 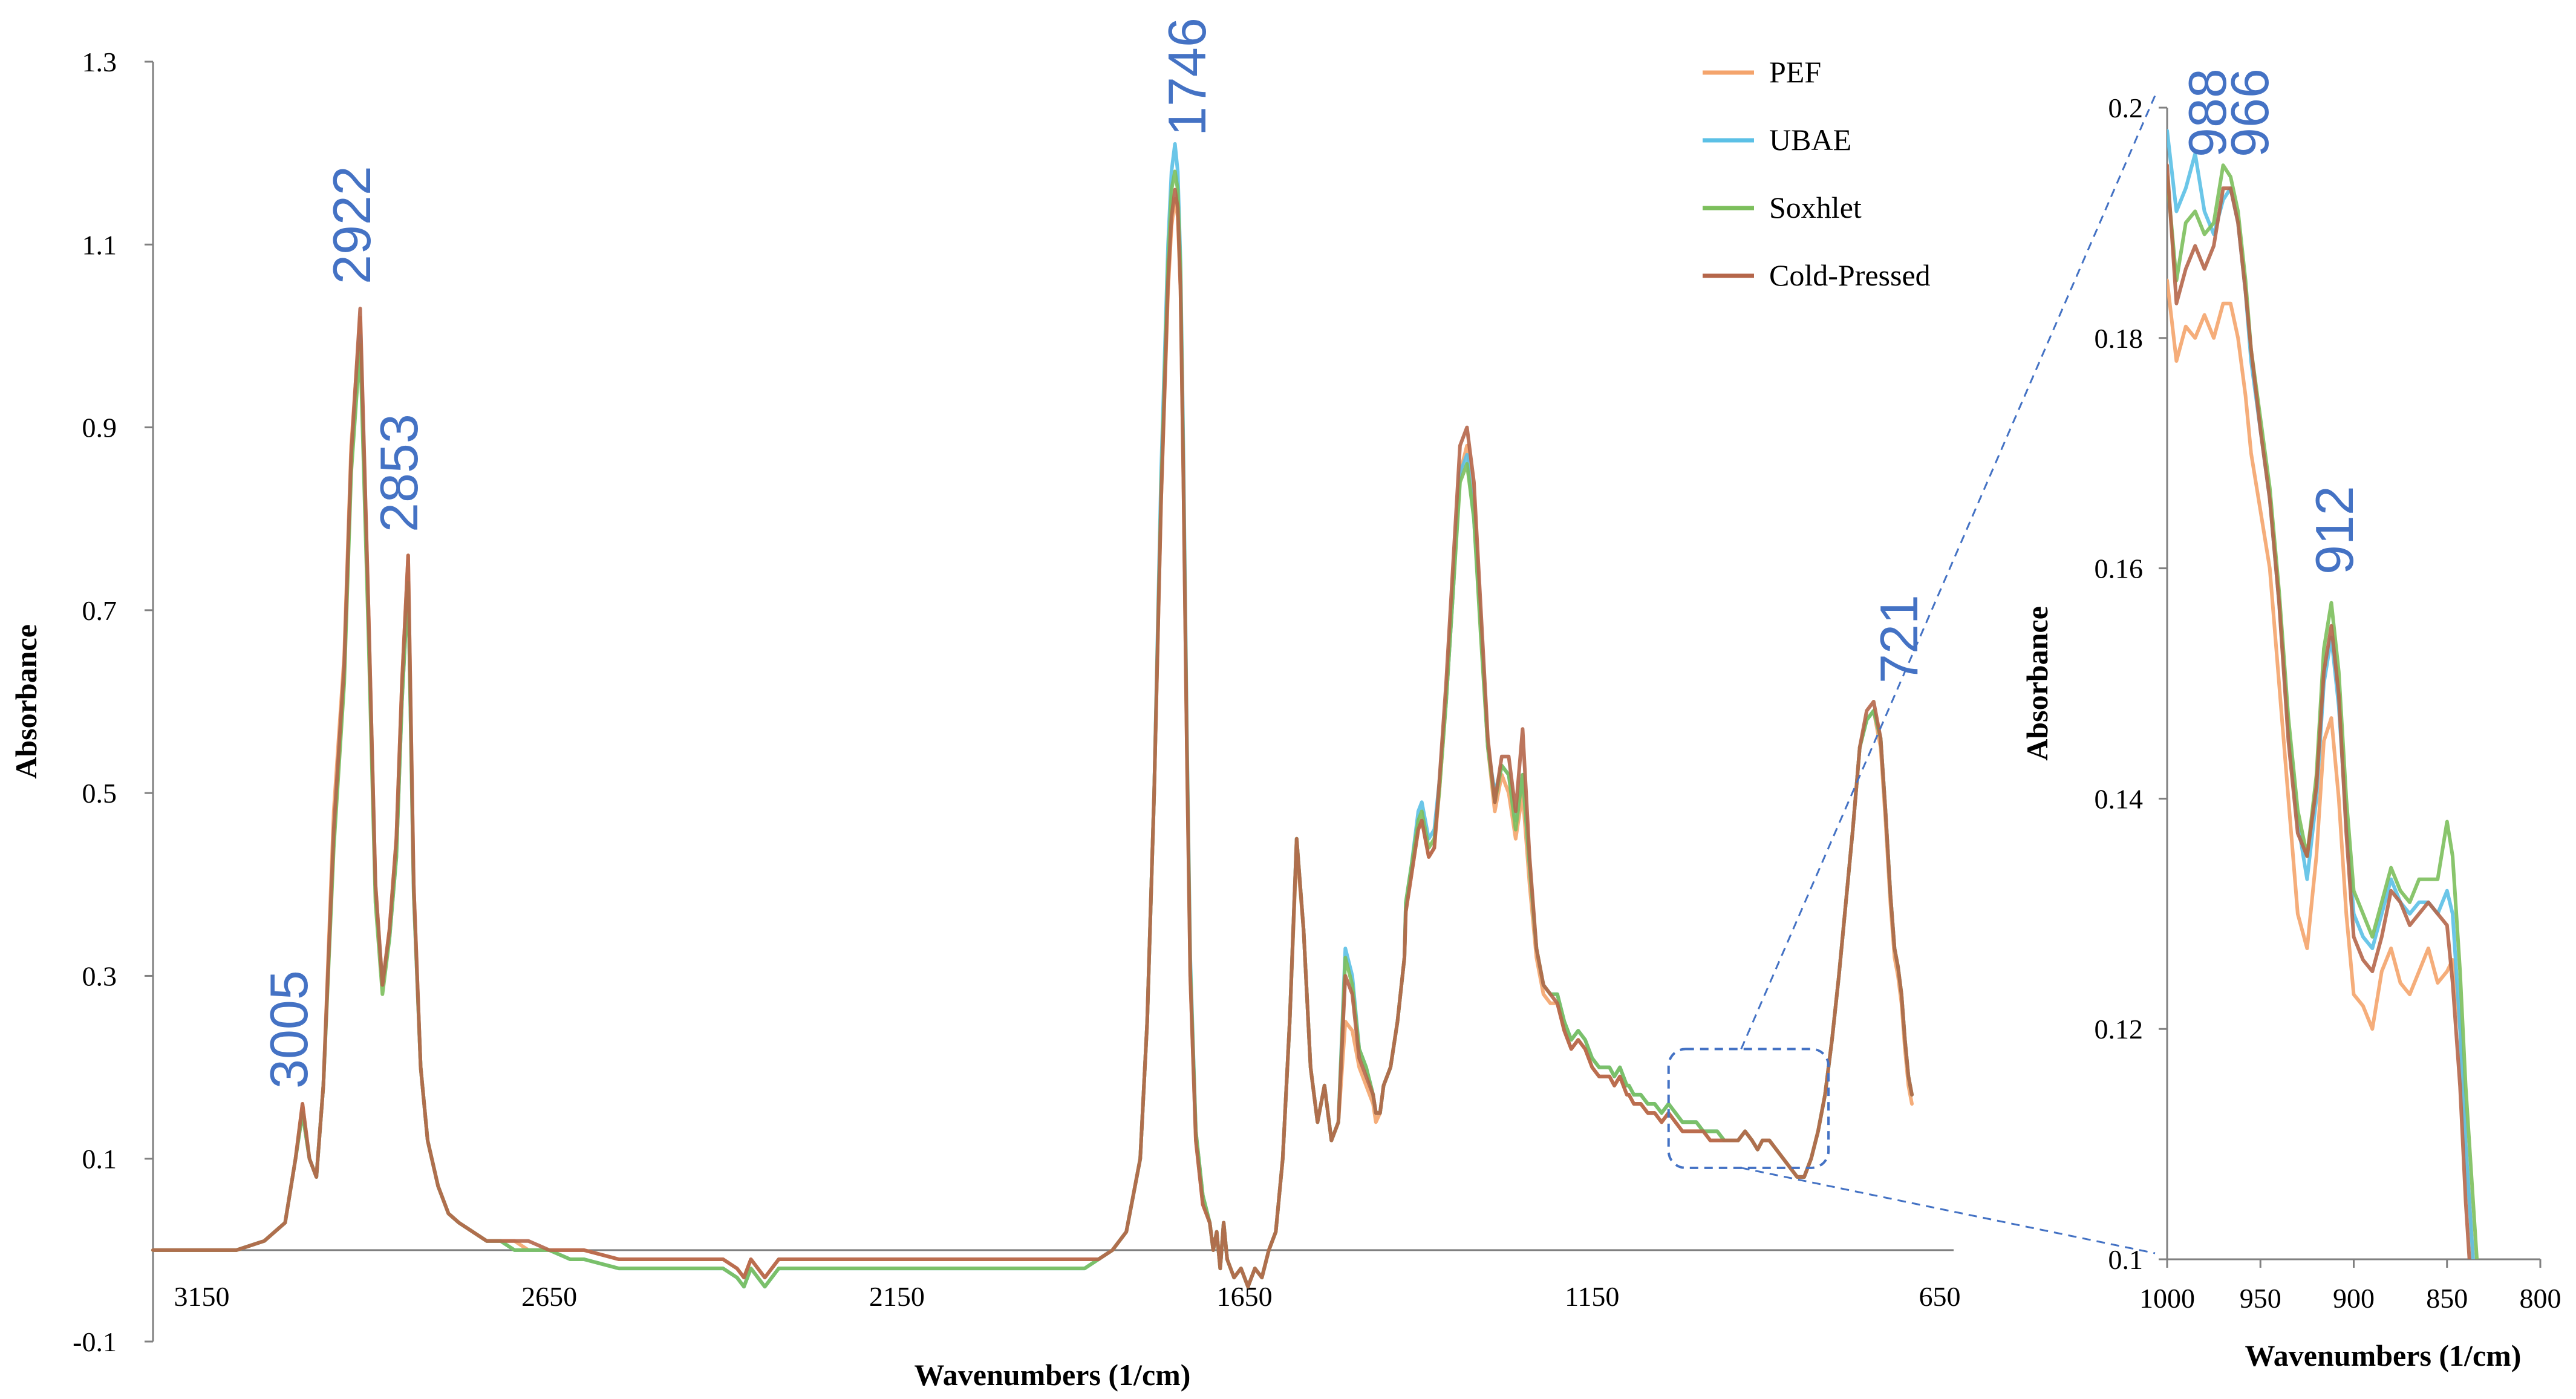 I want to click on x-tick-label: 3150, so click(x=201, y=1296).